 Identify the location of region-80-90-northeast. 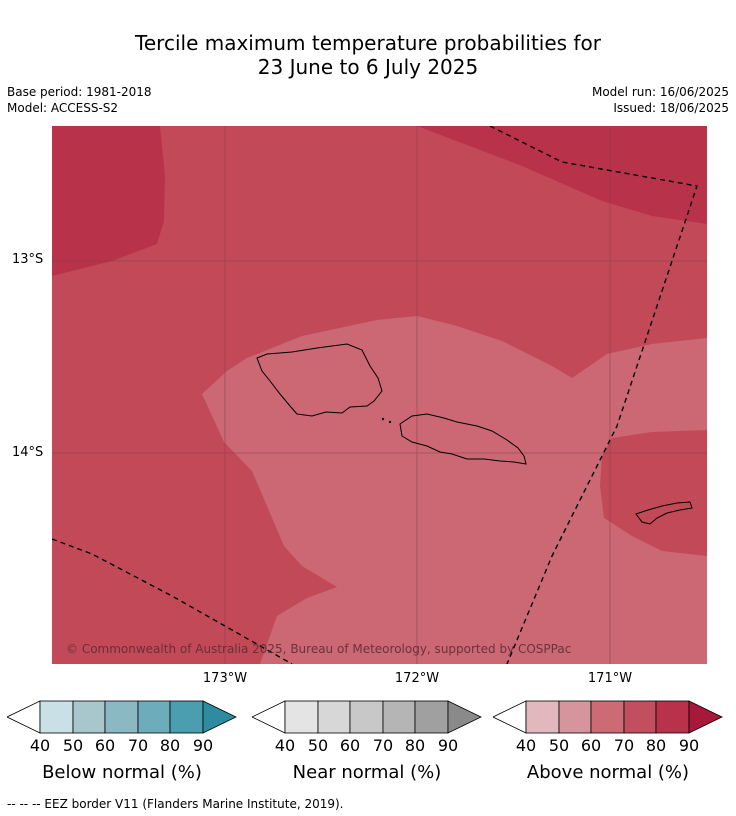
(562, 175).